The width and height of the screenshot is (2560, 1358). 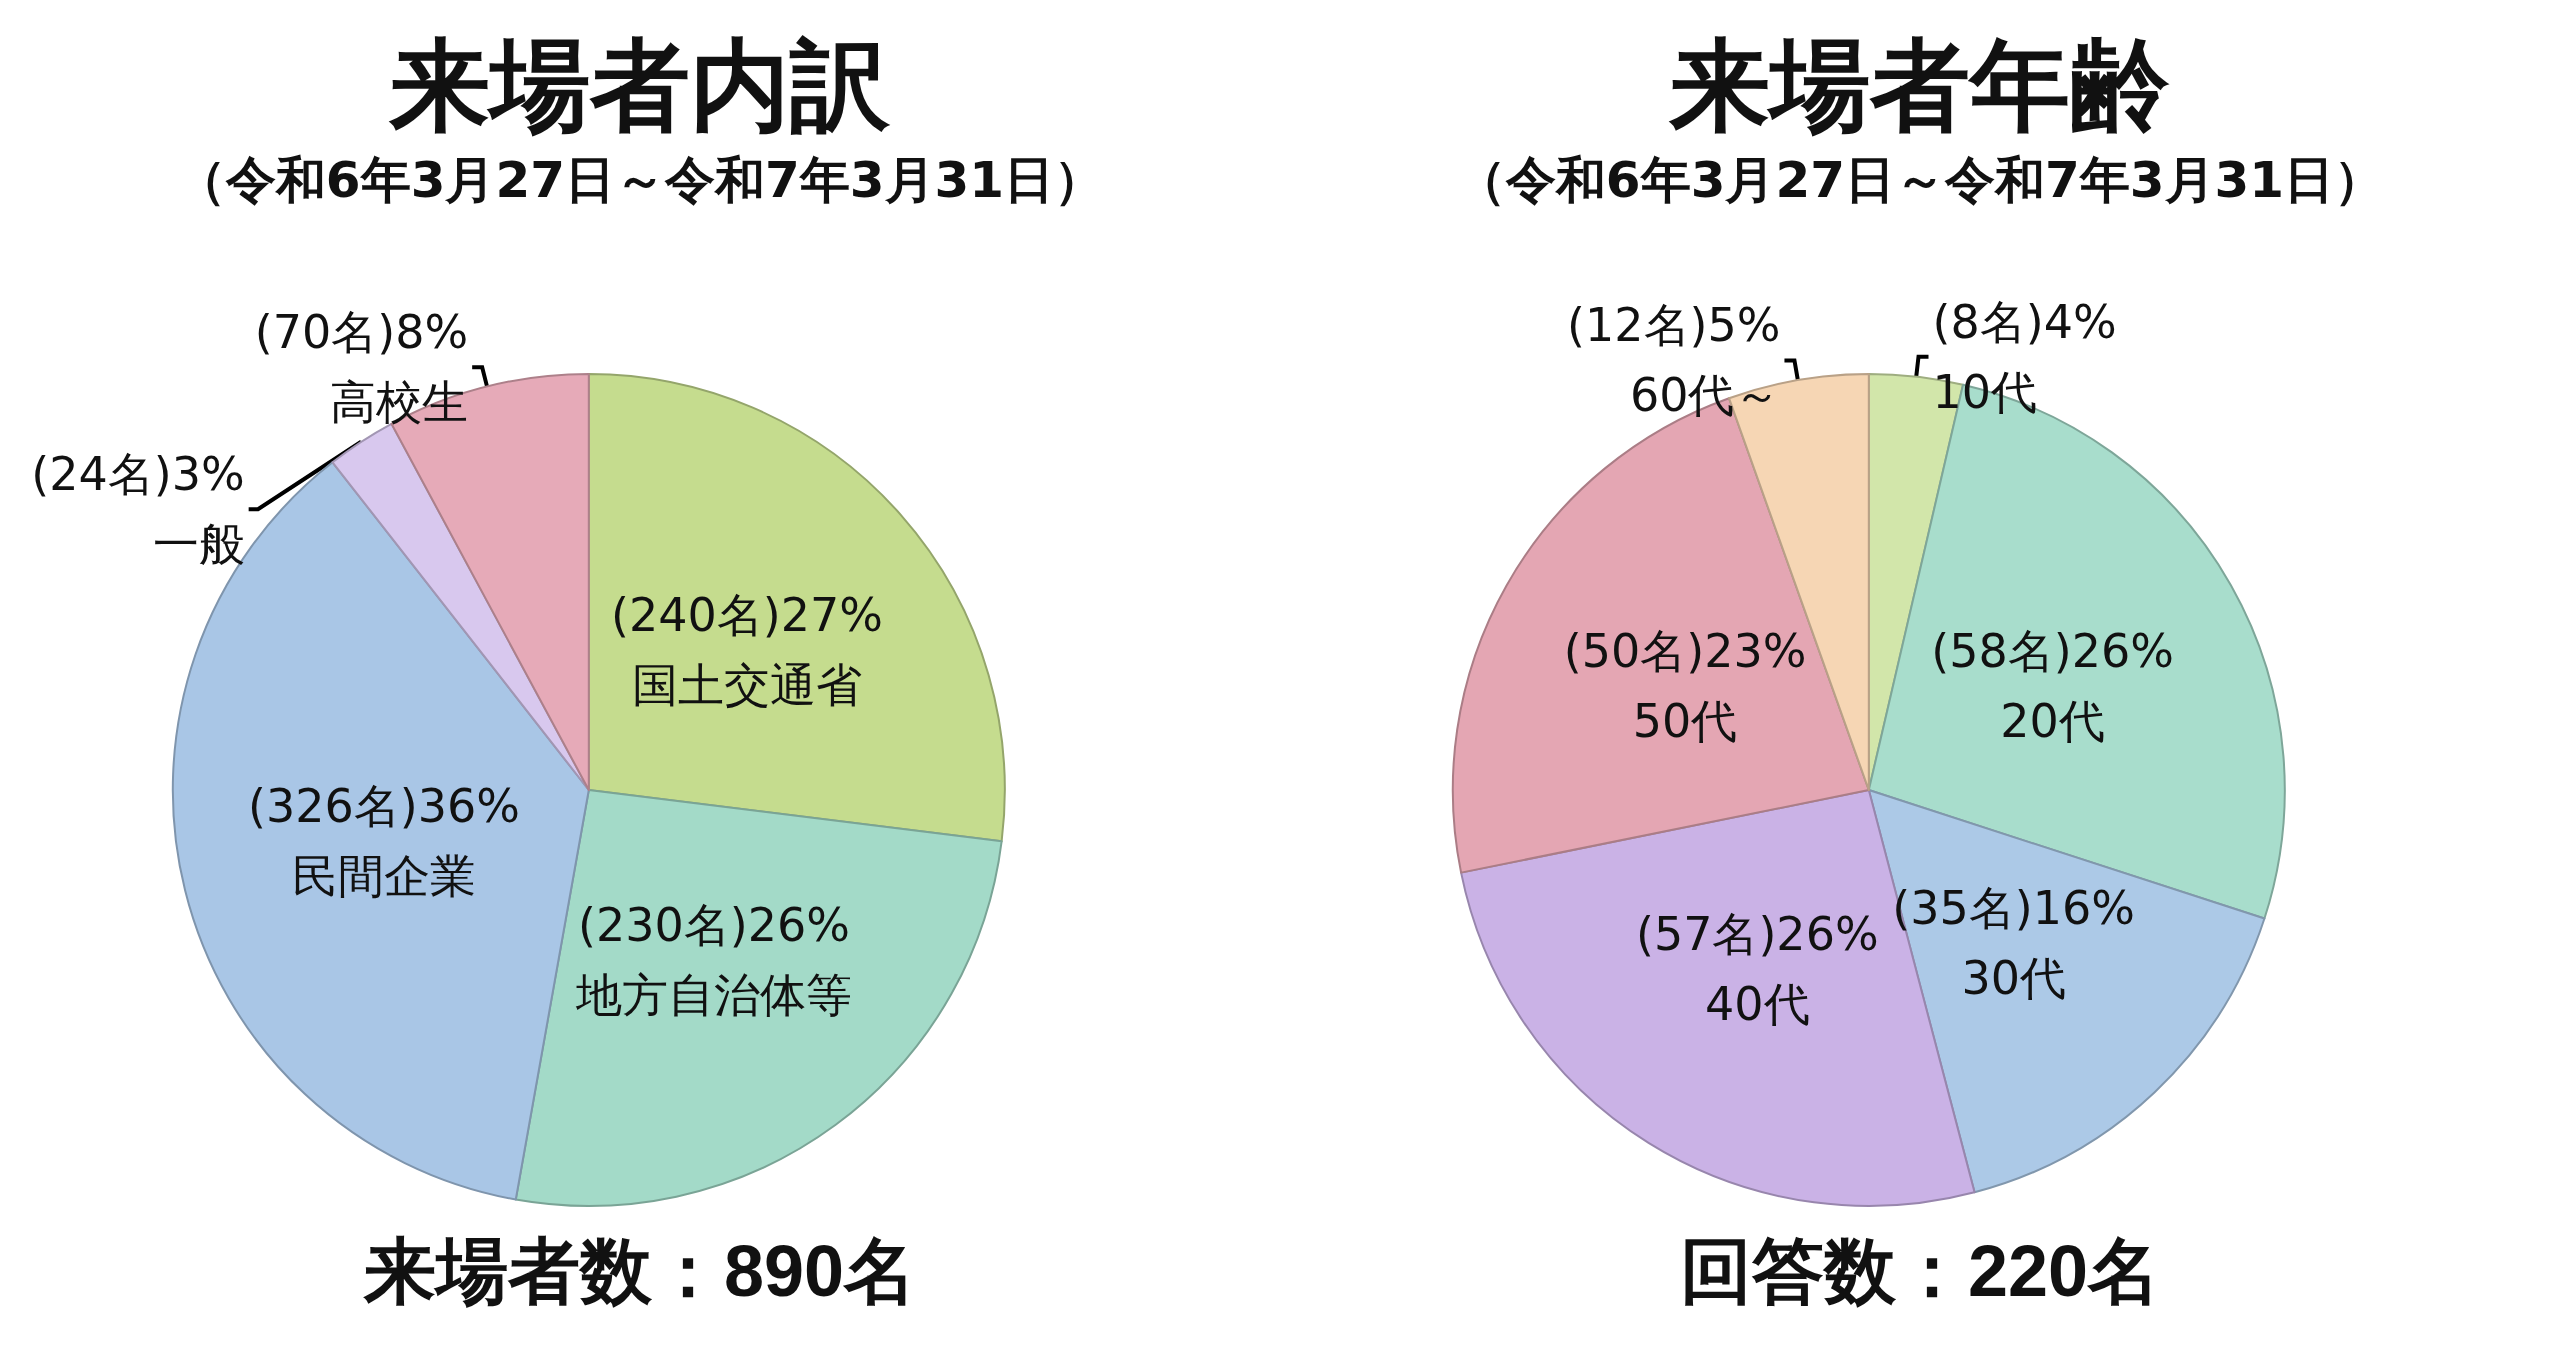 I want to click on slice-label: 60代～, so click(x=1705, y=395).